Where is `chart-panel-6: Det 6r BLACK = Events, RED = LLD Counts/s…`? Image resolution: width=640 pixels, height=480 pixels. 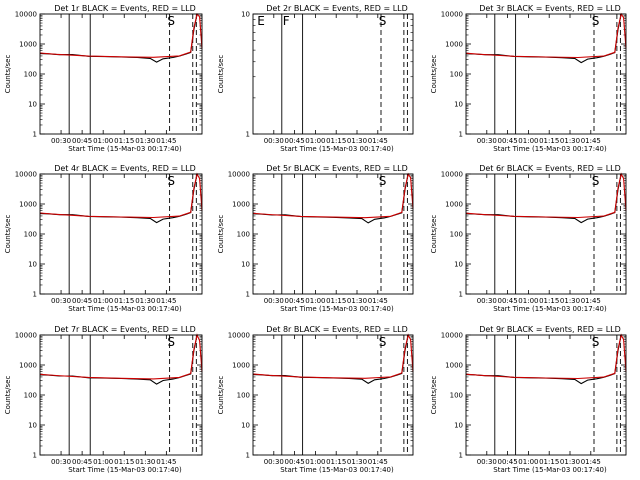 chart-panel-6: Det 6r BLACK = Events, RED = LLD Counts/s… is located at coordinates (528, 238).